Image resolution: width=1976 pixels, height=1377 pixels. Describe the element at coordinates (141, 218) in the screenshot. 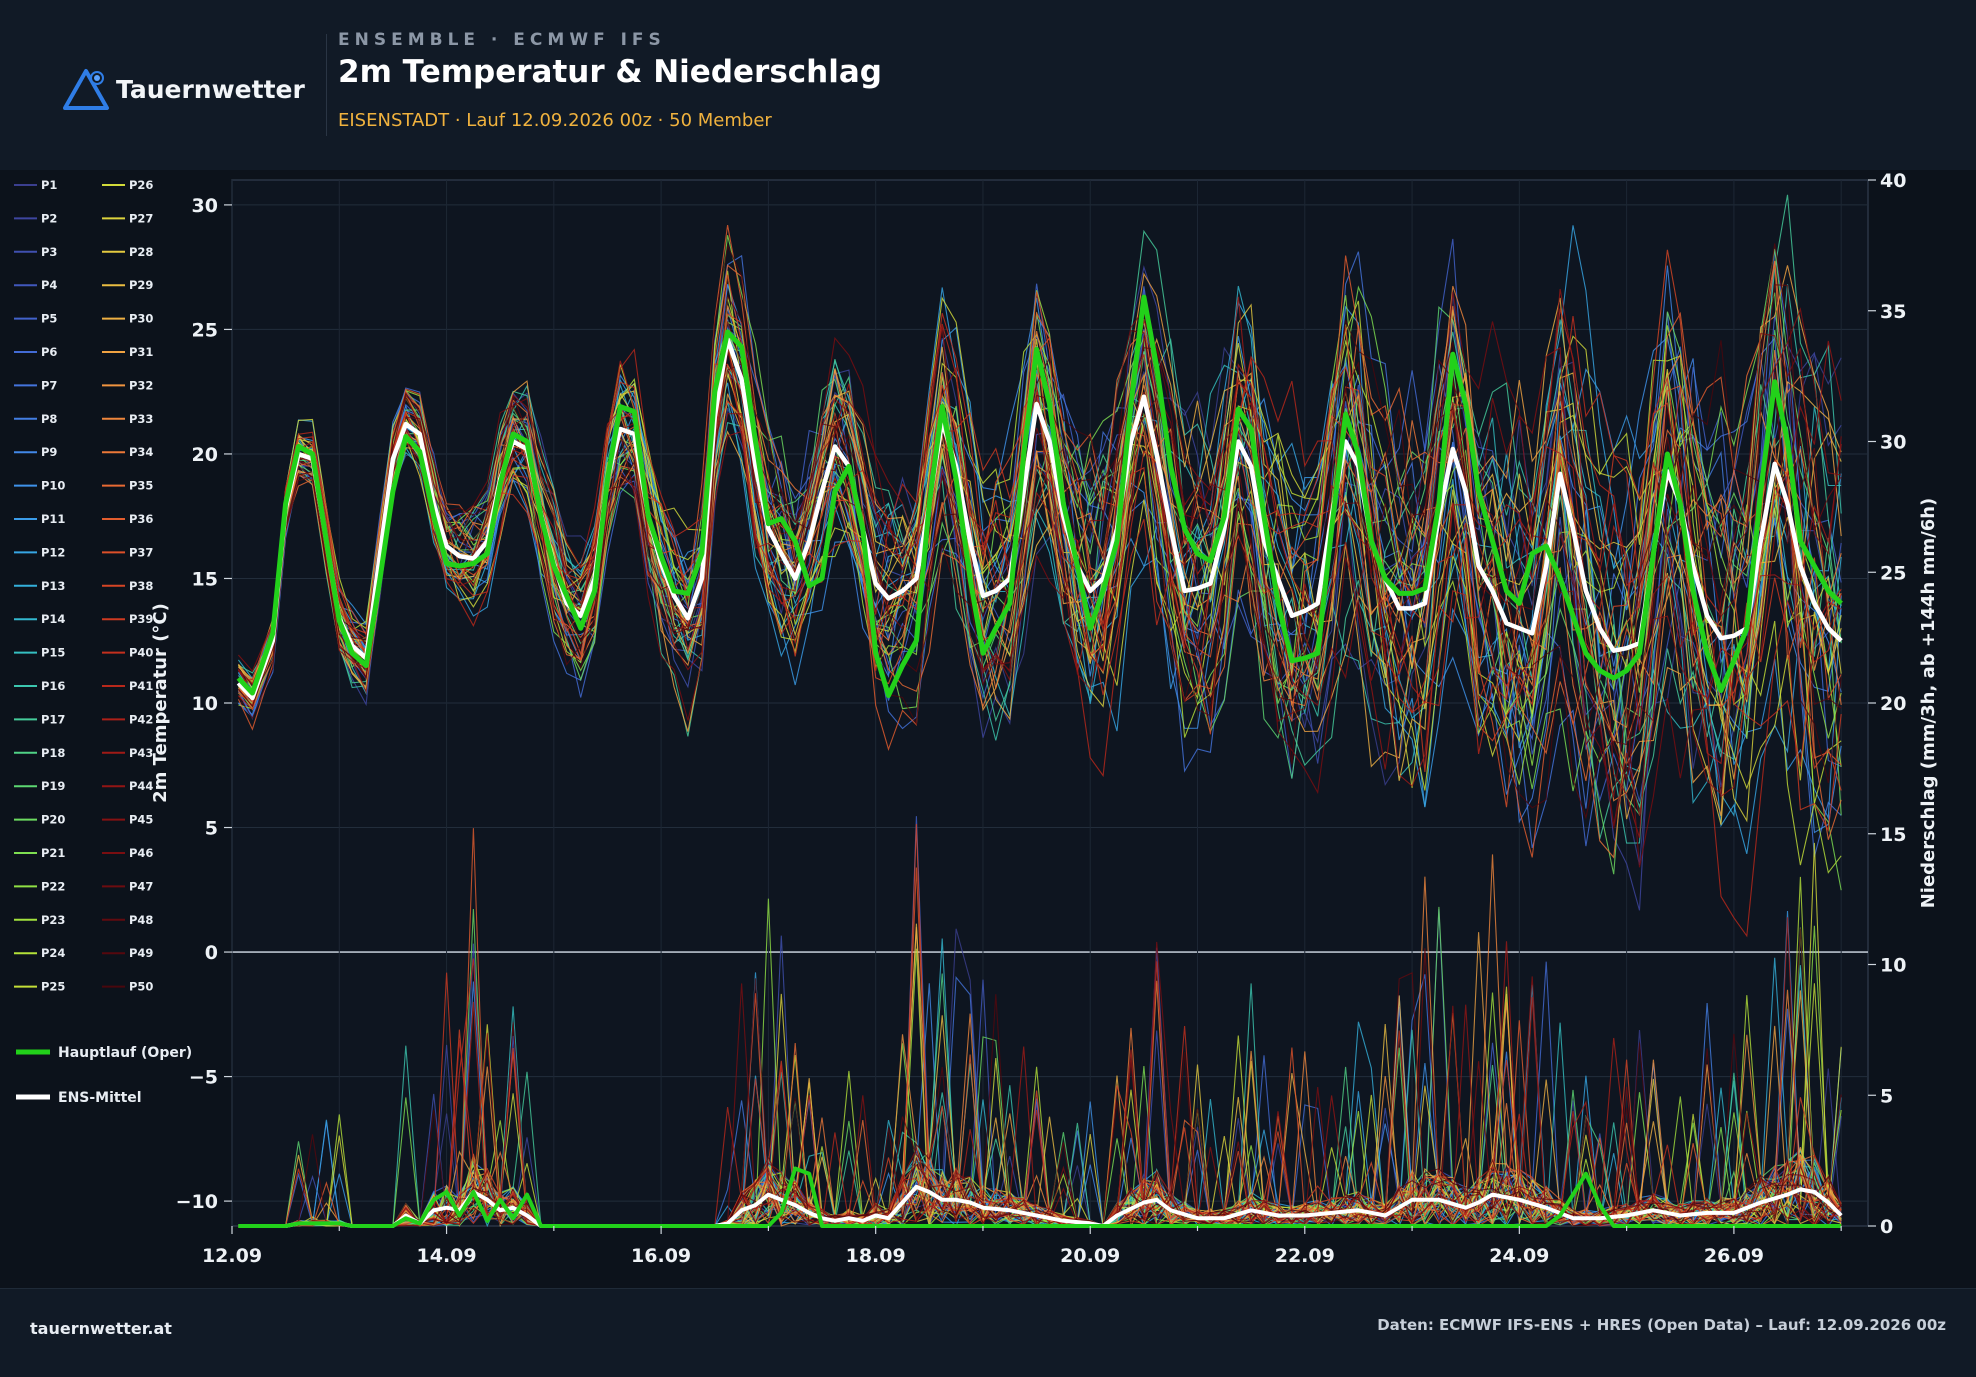

I see `legend-label: P27` at that location.